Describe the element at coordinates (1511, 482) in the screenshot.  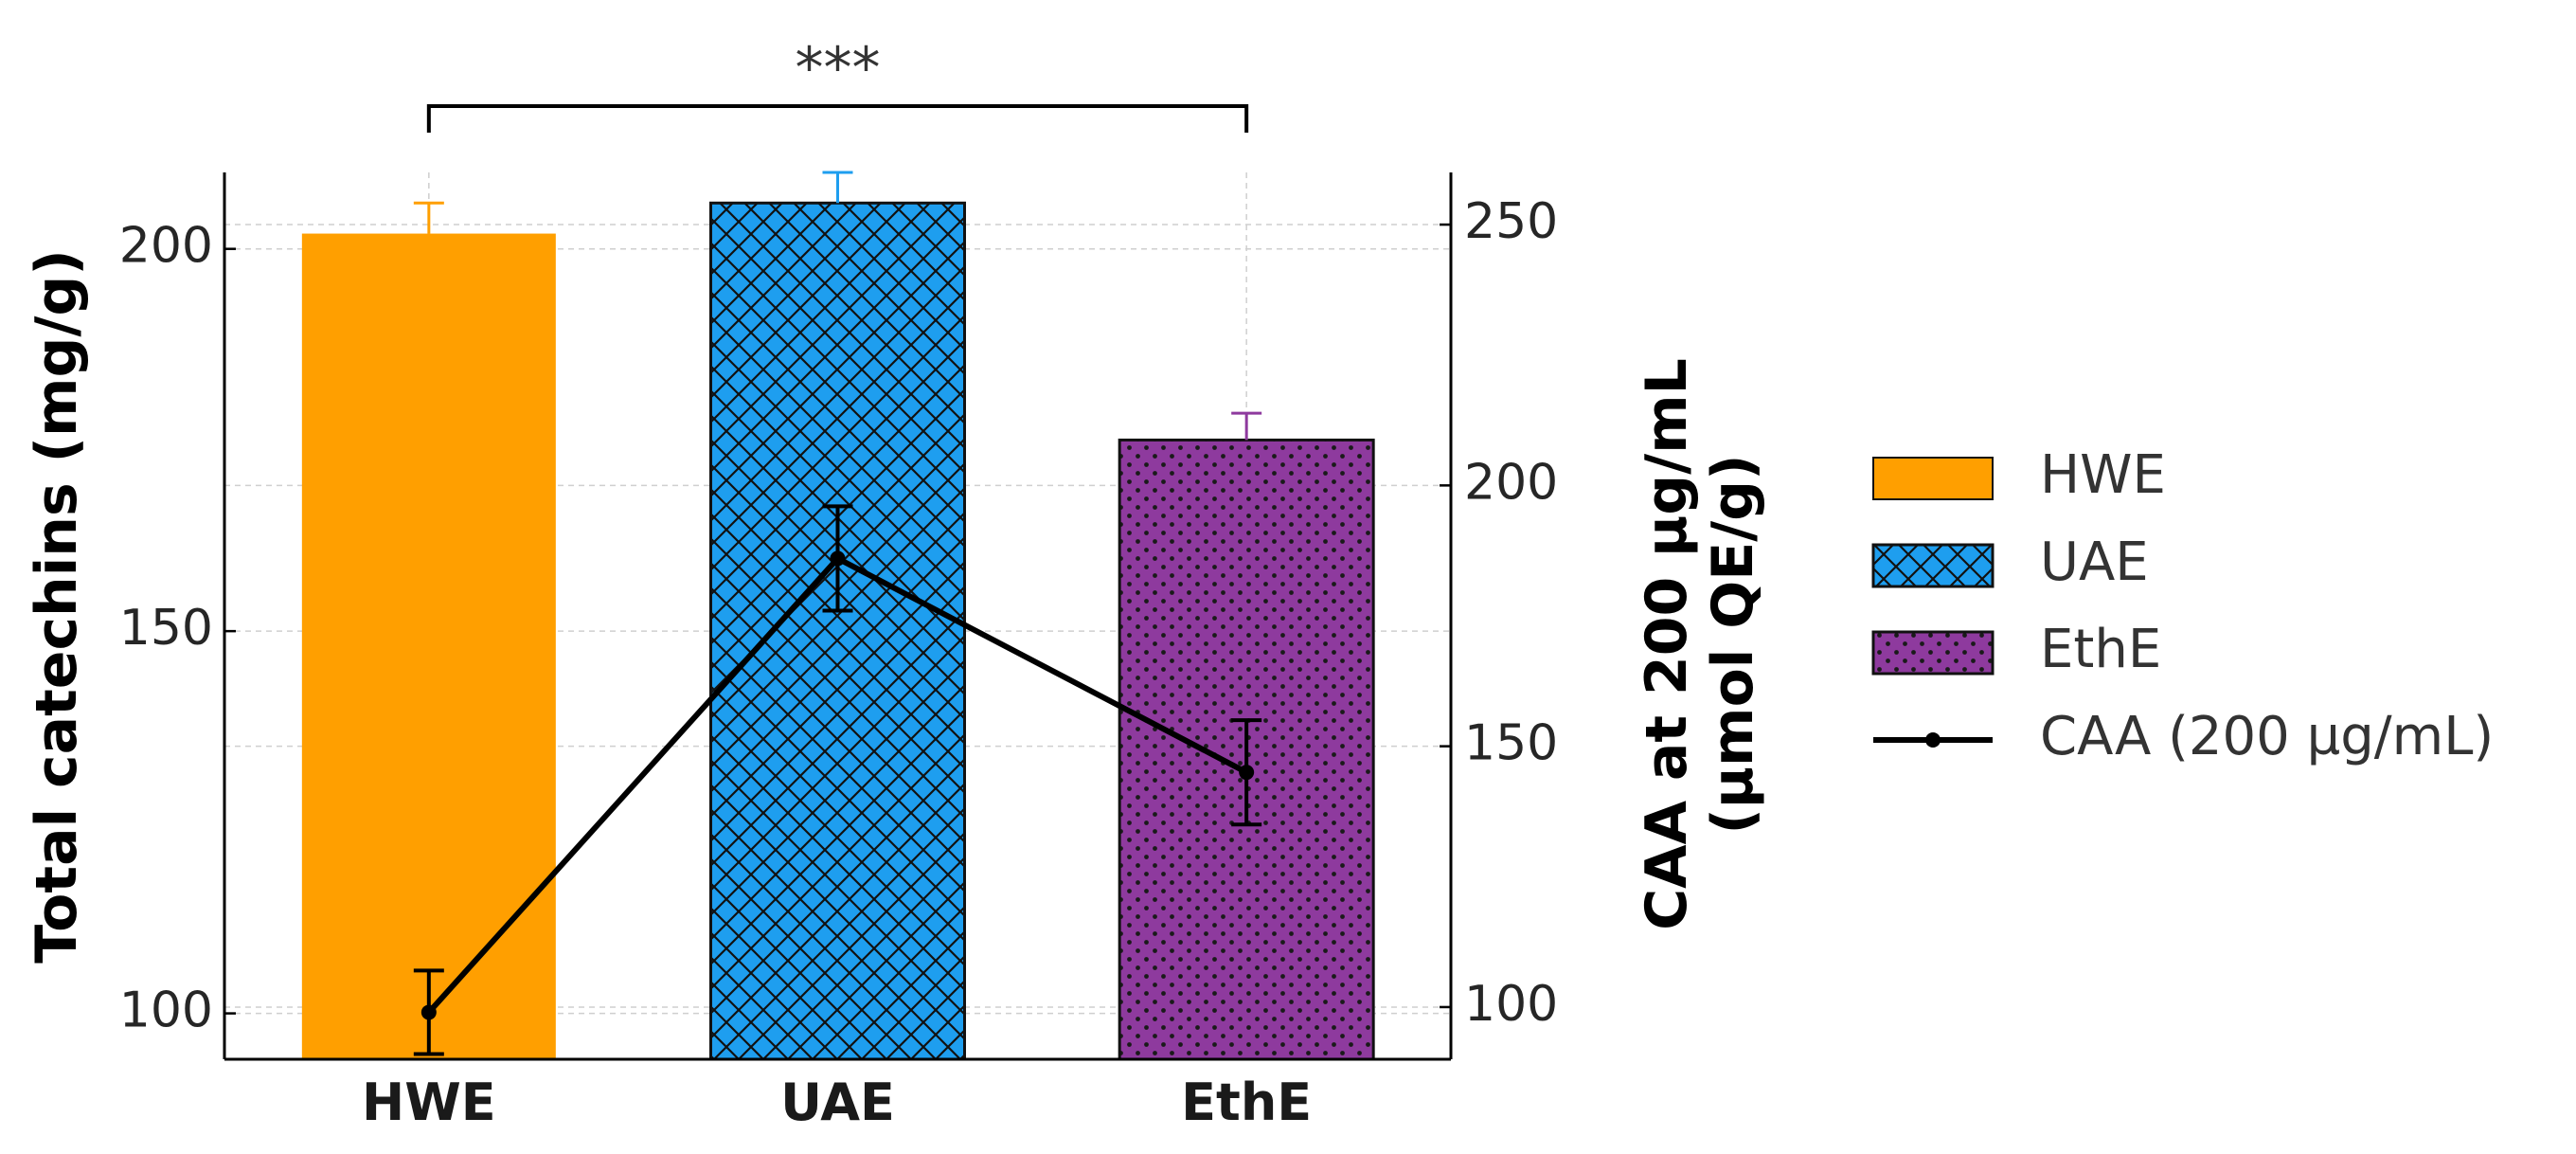
I see `y2-tick-label: 200` at that location.